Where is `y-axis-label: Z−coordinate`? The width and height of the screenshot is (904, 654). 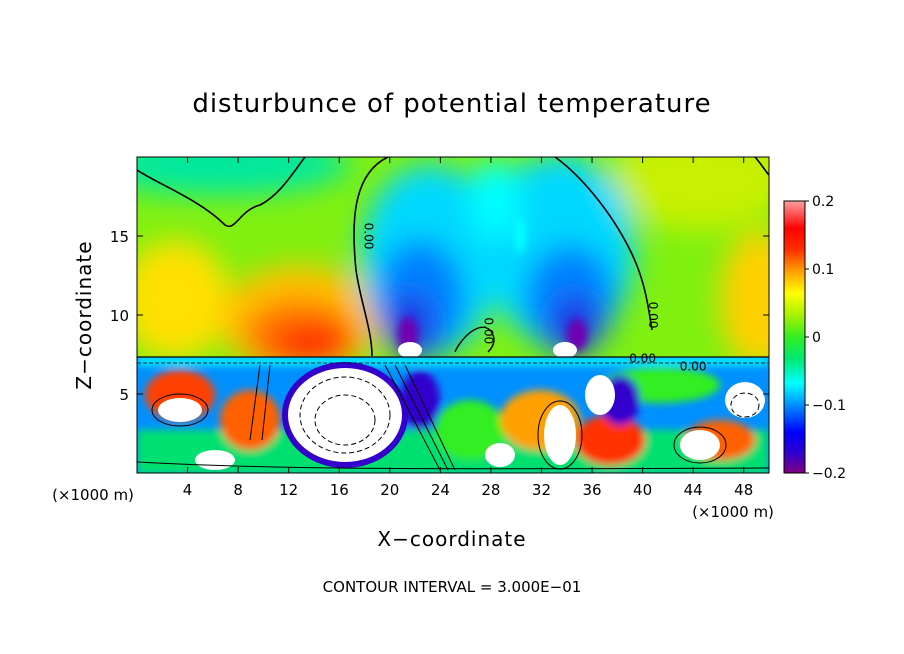
y-axis-label: Z−coordinate is located at coordinates (84, 314).